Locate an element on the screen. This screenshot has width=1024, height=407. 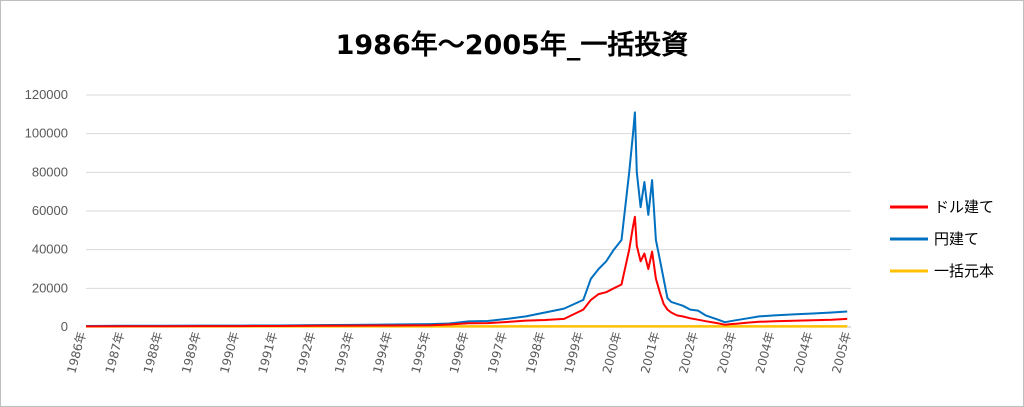
x-tick-label: 1989年 is located at coordinates (191, 352).